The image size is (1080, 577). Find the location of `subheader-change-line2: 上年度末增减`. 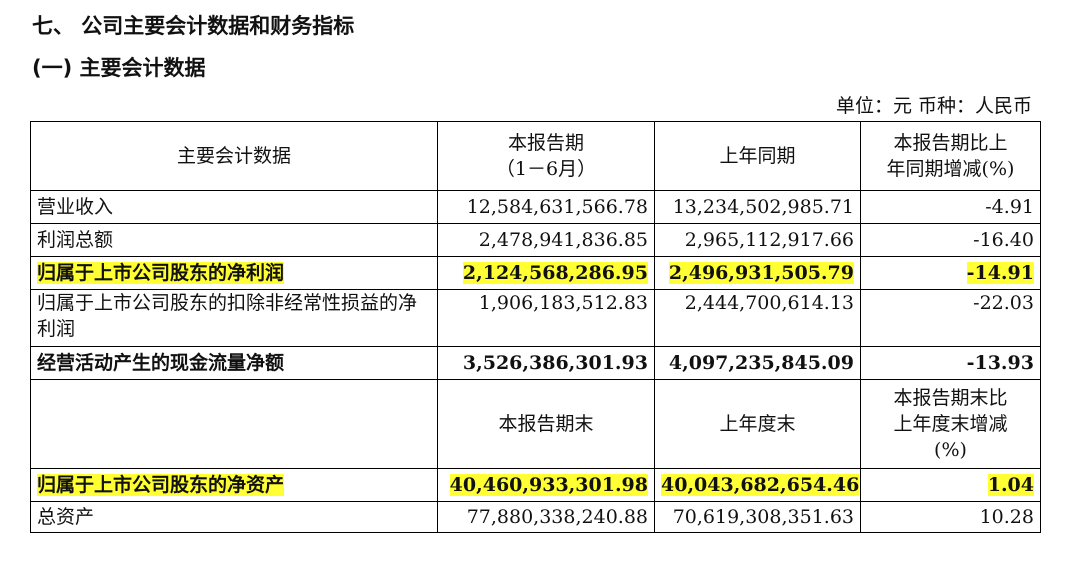

subheader-change-line2: 上年度末增减 is located at coordinates (950, 424).